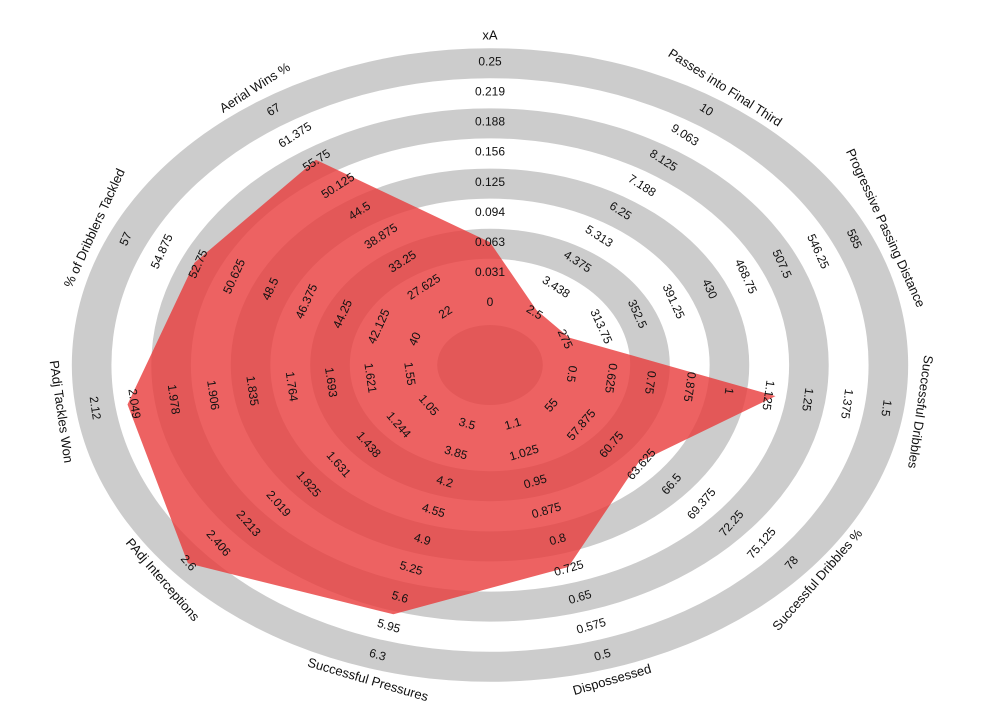  Describe the element at coordinates (467, 424) in the screenshot. I see `tick-label: 3.5` at that location.